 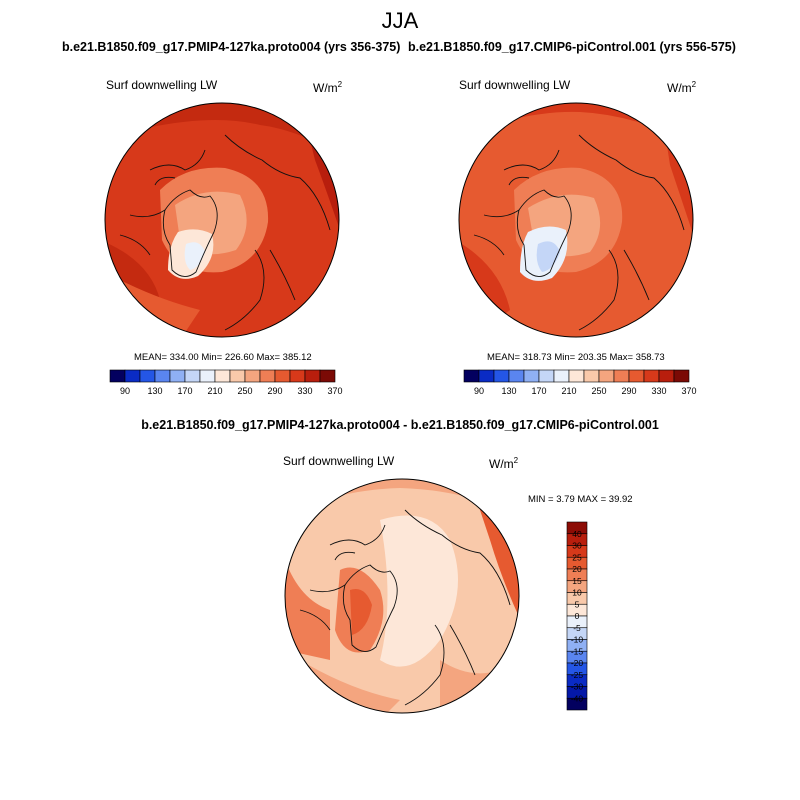 I want to click on colorbar-tick-label: 25, so click(x=577, y=557).